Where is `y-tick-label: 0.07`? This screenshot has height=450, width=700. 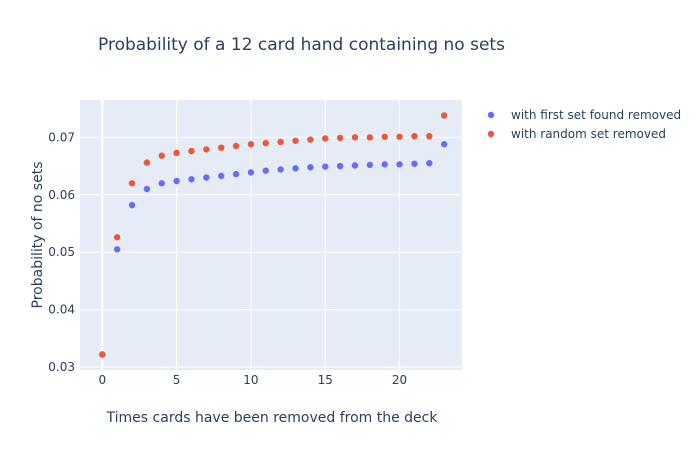 y-tick-label: 0.07 is located at coordinates (61, 137).